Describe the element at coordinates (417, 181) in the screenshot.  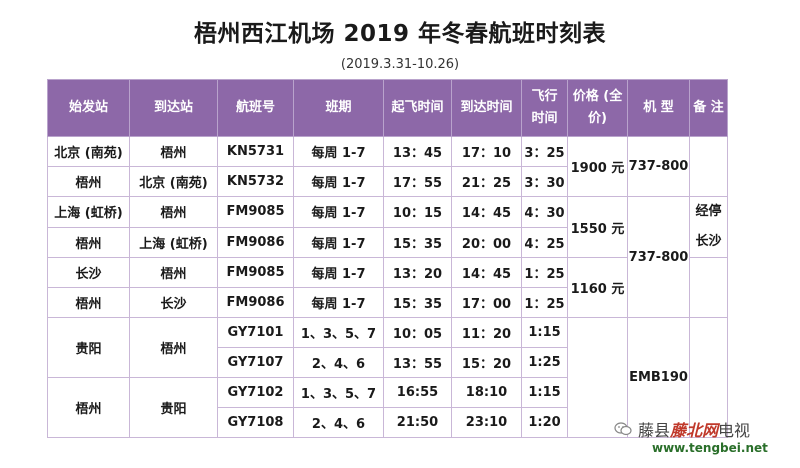
I see `departure-cell: 17：55` at that location.